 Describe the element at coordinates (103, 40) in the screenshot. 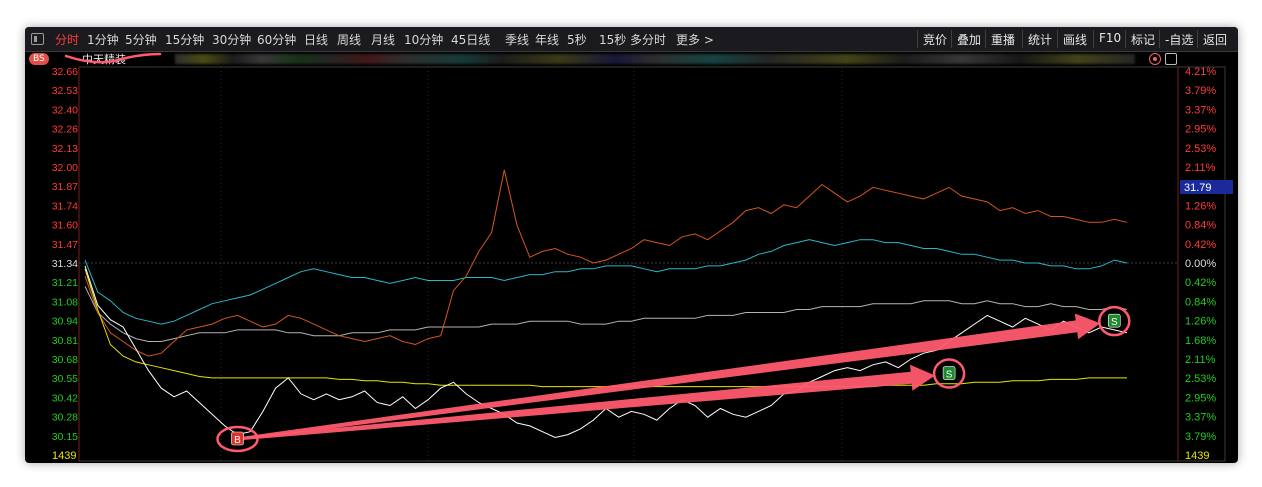

I see `toolbar-tab-1: 1分钟` at that location.